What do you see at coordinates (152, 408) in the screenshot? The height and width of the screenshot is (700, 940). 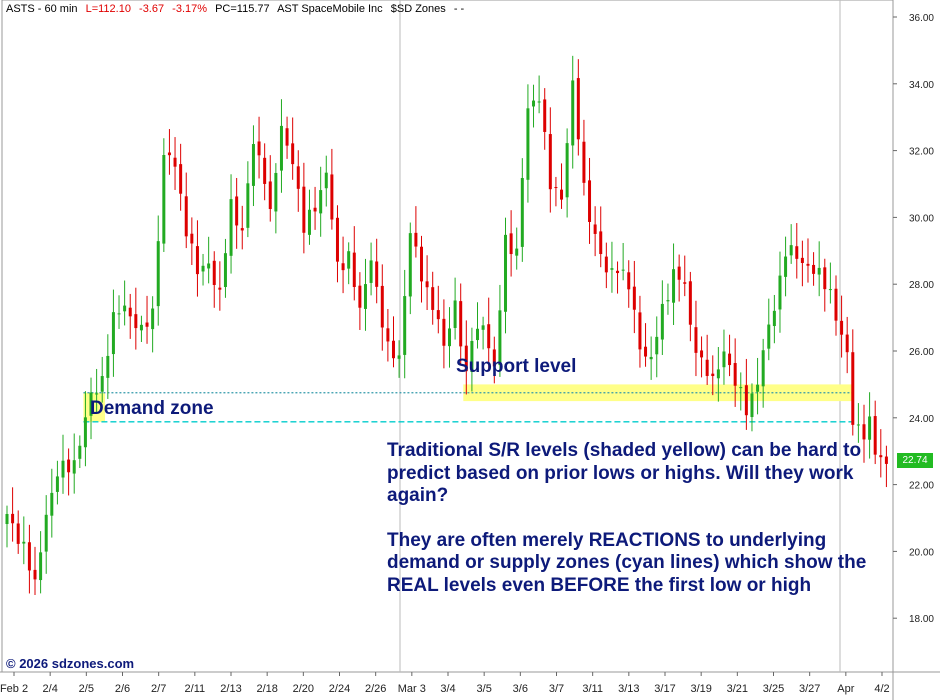 I see `demand-zone-label: Demand zone` at bounding box center [152, 408].